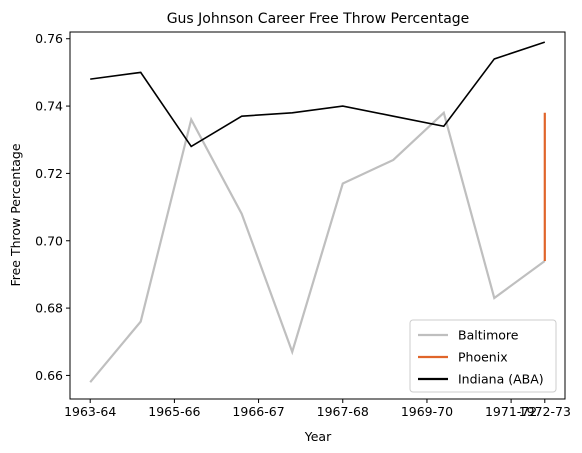 This screenshot has height=453, width=582. I want to click on legend-label: Indiana (ABA), so click(501, 379).